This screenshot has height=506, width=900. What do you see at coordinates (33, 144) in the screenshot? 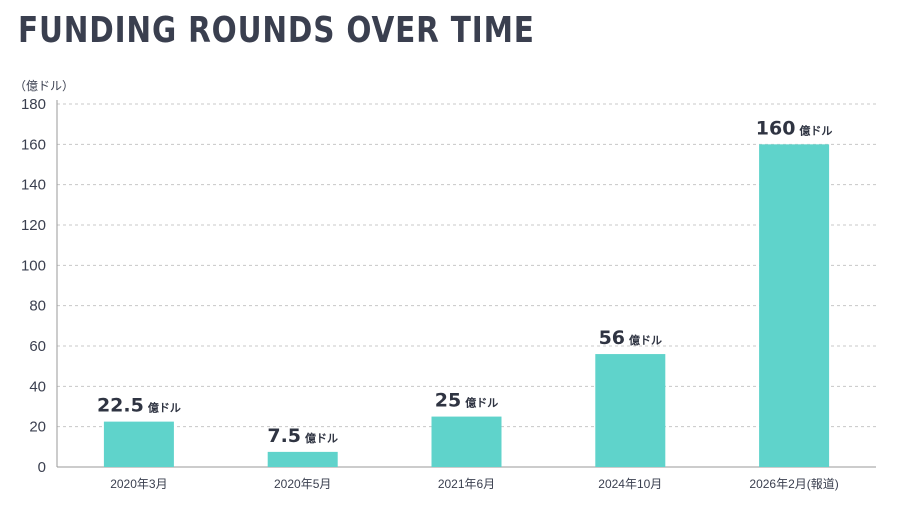
I see `y-tick-label: 160` at bounding box center [33, 144].